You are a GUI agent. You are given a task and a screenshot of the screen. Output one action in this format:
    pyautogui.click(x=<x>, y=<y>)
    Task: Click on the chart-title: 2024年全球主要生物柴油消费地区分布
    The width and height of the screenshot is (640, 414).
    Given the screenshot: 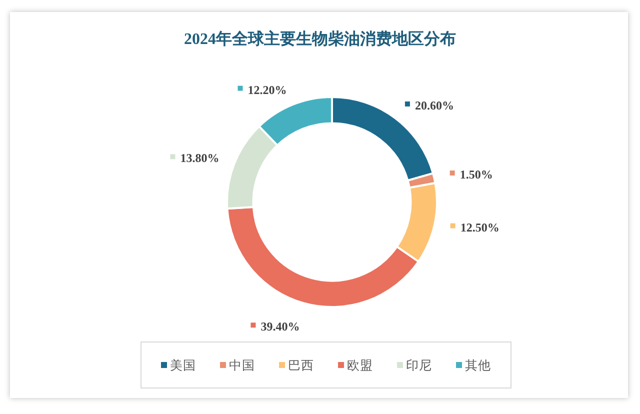 What is the action you would take?
    pyautogui.click(x=320, y=38)
    